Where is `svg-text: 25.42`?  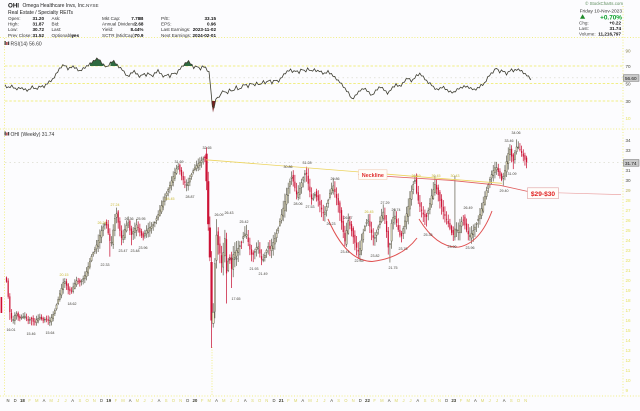
svg-text: 25.42 is located at coordinates (244, 222).